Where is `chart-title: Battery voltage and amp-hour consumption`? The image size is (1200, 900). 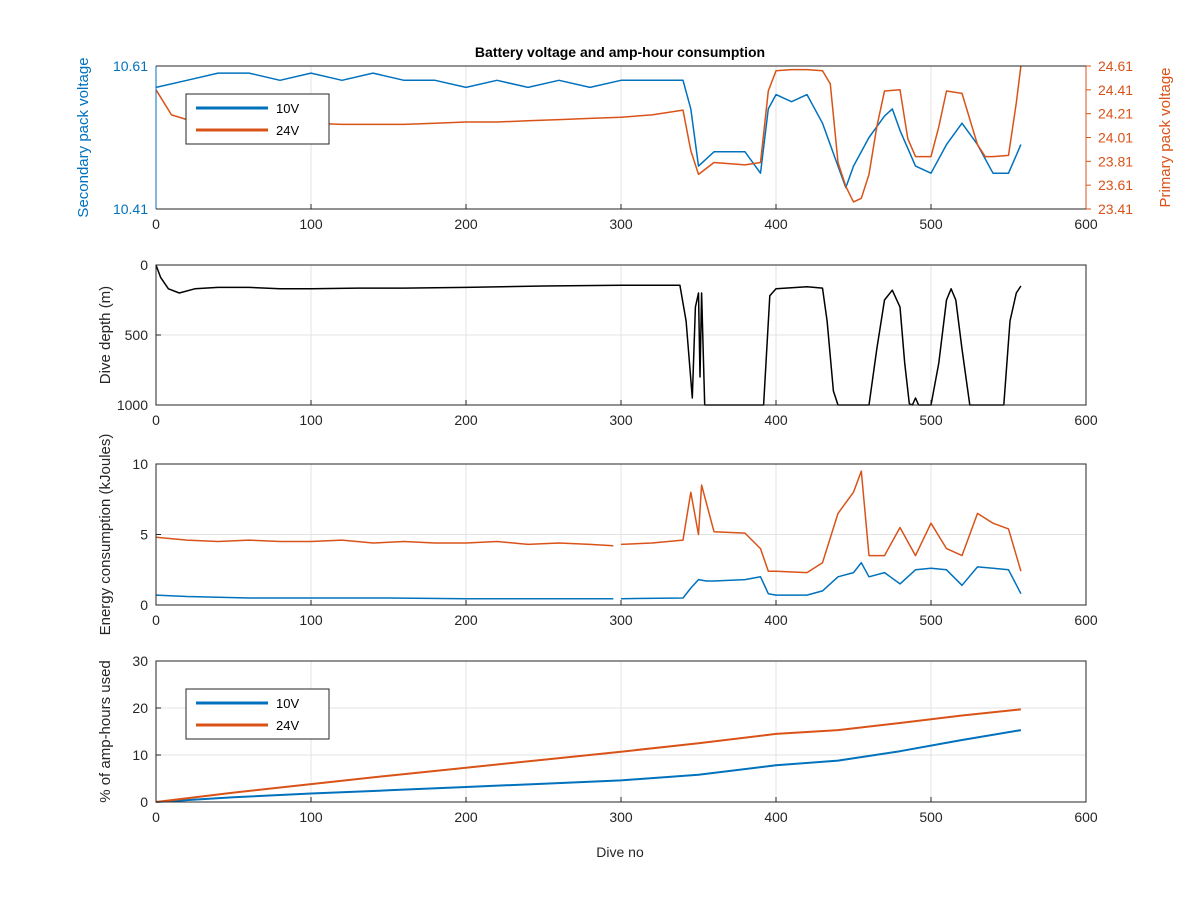 chart-title: Battery voltage and amp-hour consumption is located at coordinates (620, 52).